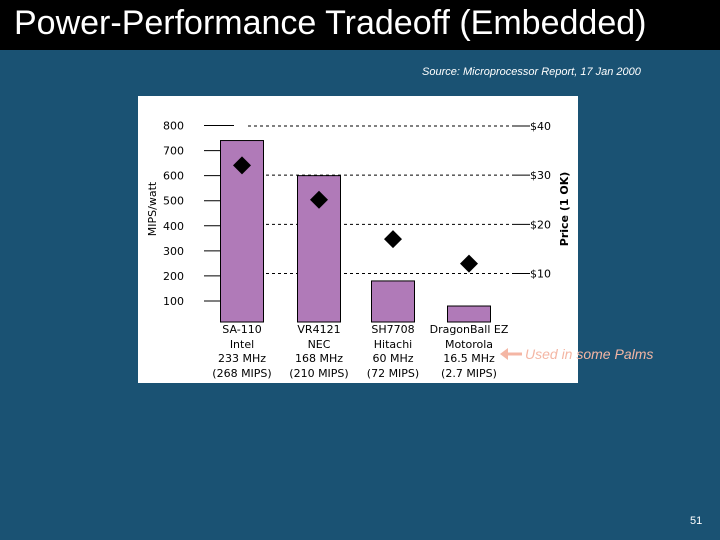 This screenshot has height=540, width=720. Describe the element at coordinates (589, 354) in the screenshot. I see `palms-annotation: Used in some Palms` at that location.